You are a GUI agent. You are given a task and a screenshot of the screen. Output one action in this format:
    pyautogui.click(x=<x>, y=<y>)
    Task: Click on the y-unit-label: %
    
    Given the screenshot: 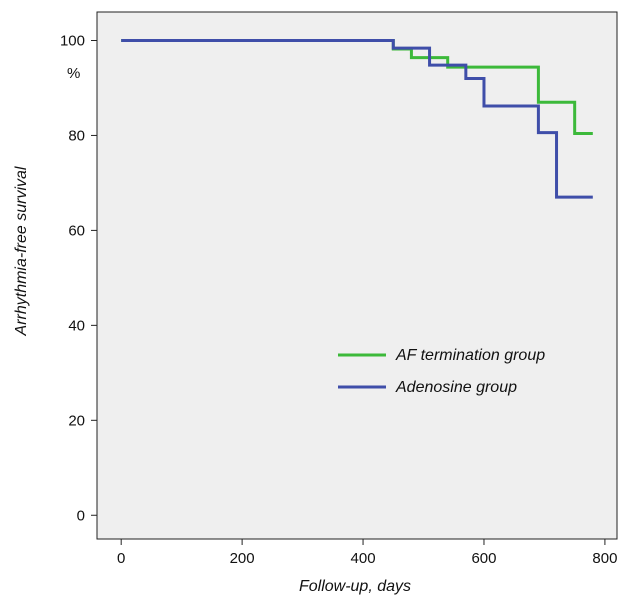 What is the action you would take?
    pyautogui.click(x=73, y=73)
    